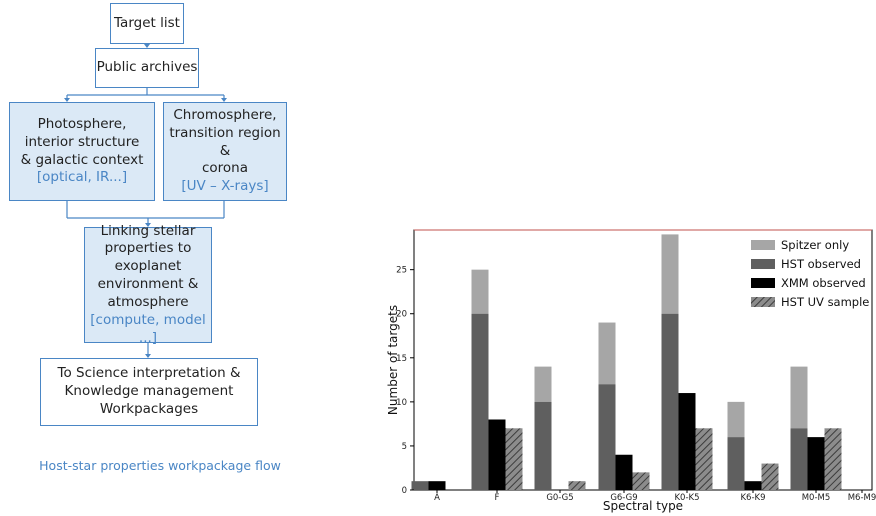 The image size is (876, 516). I want to click on science-line: To Science interpretation &, so click(149, 373).